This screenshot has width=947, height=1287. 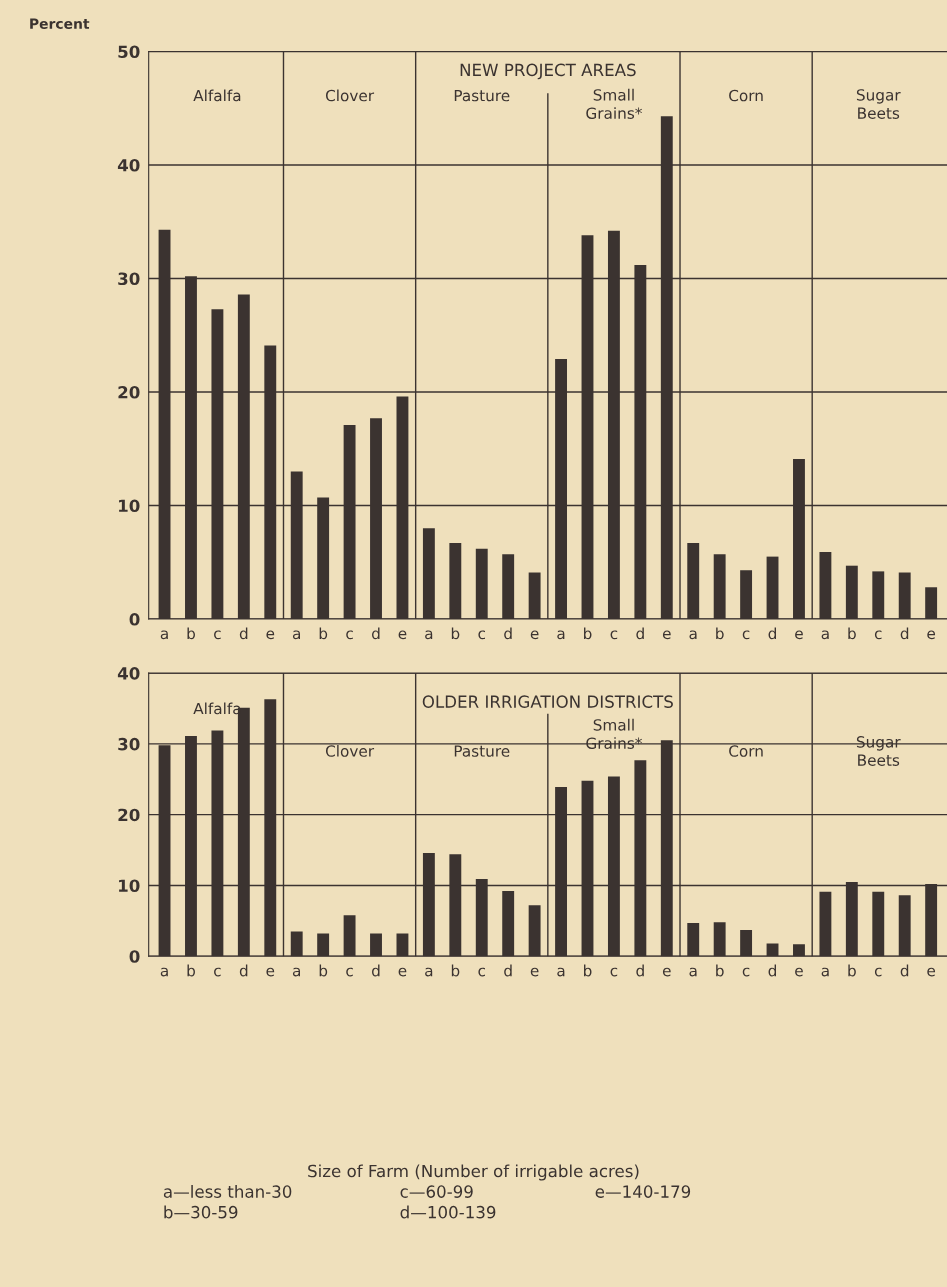 What do you see at coordinates (614, 103) in the screenshot?
I see `annotation: Small Grains*` at bounding box center [614, 103].